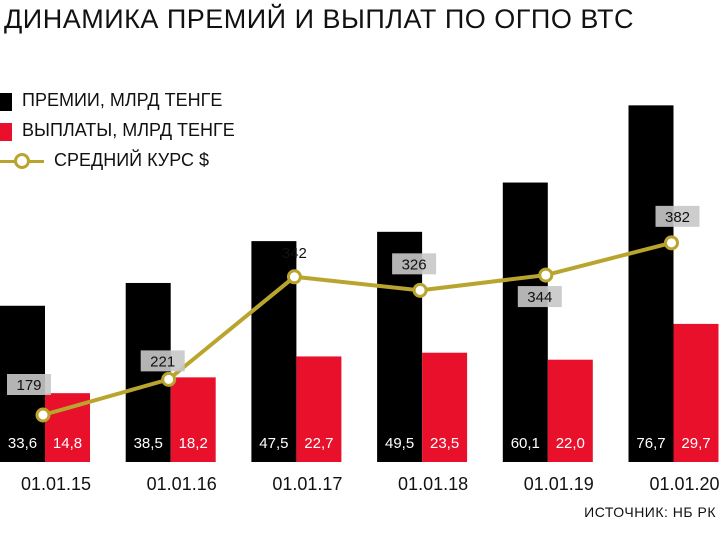  What do you see at coordinates (6, 132) in the screenshot?
I see `legend-swatch-payouts` at bounding box center [6, 132].